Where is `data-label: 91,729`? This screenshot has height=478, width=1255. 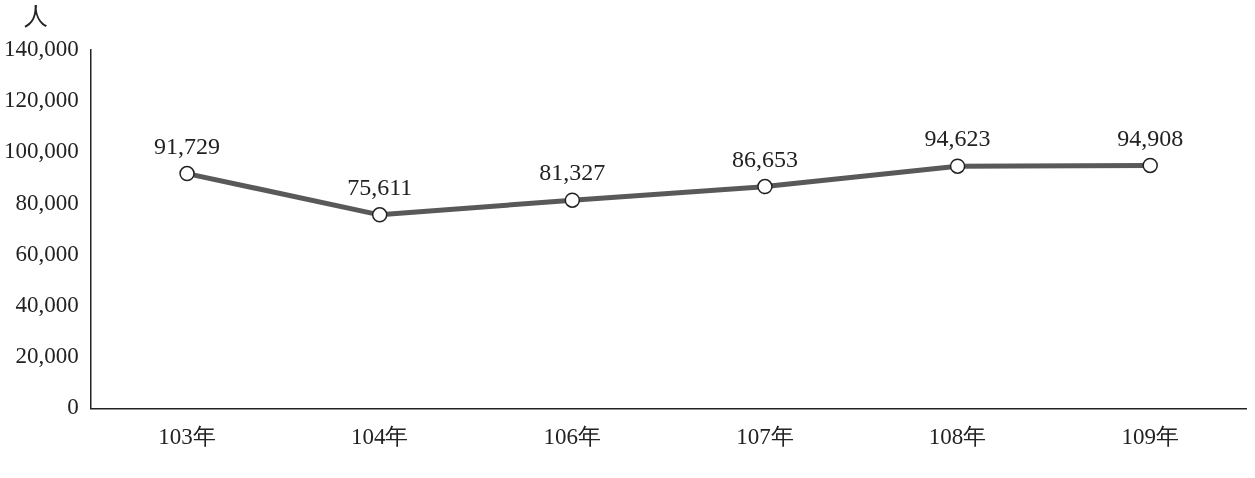
data-label: 91,729 is located at coordinates (187, 145).